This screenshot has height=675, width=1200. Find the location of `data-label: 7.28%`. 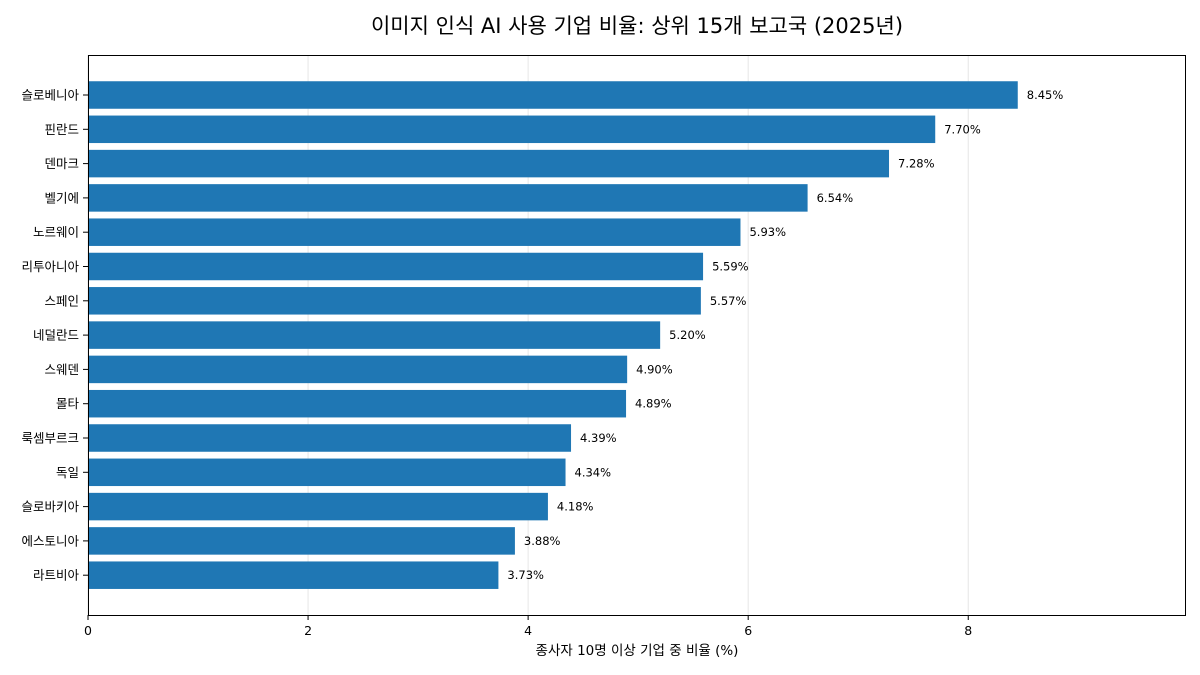

data-label: 7.28% is located at coordinates (916, 164).